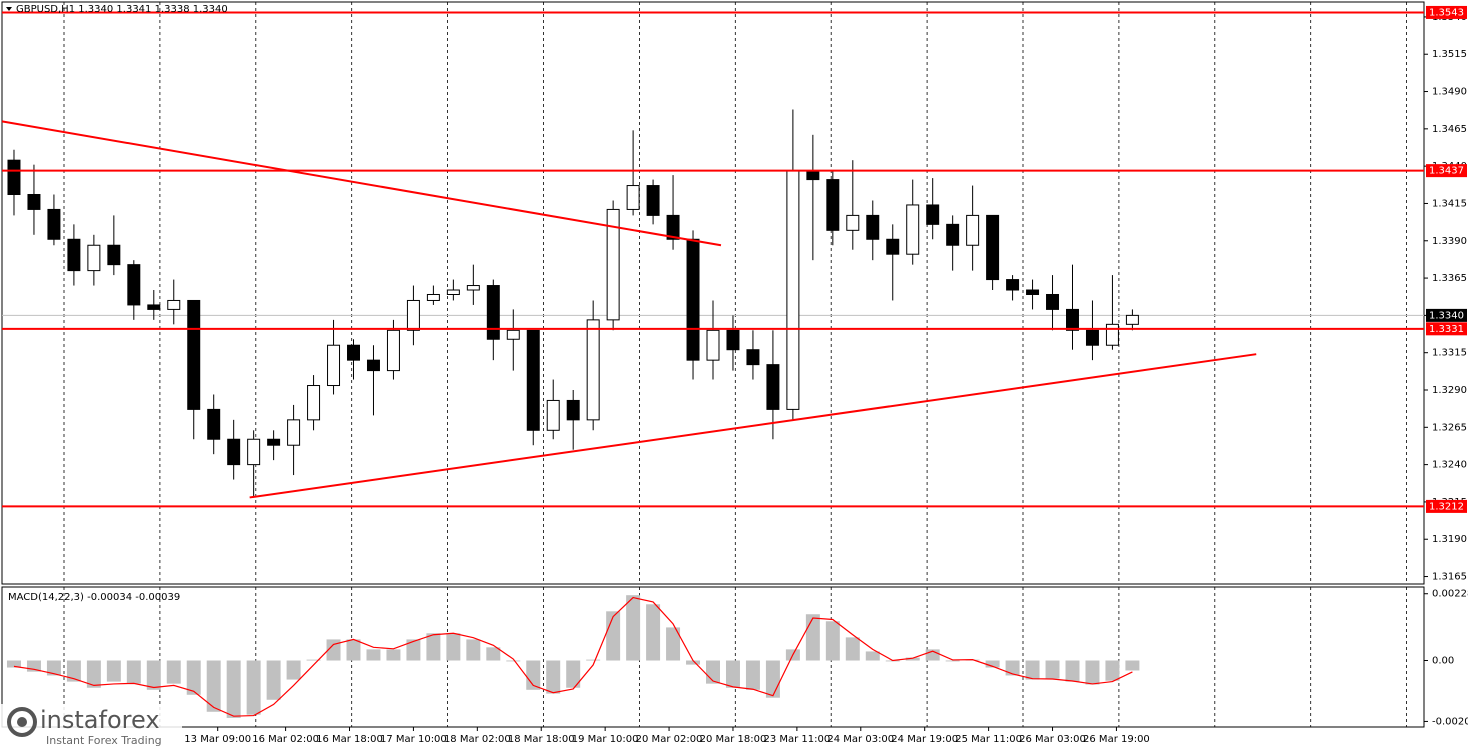  I want to click on level-label: 1.3437, so click(1446, 171).